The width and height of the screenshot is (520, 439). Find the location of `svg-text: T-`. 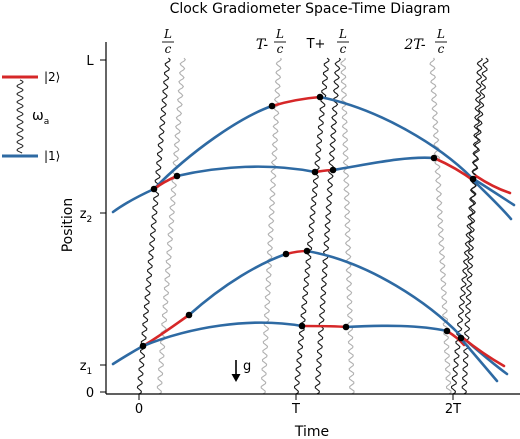

svg-text: T- is located at coordinates (262, 45).